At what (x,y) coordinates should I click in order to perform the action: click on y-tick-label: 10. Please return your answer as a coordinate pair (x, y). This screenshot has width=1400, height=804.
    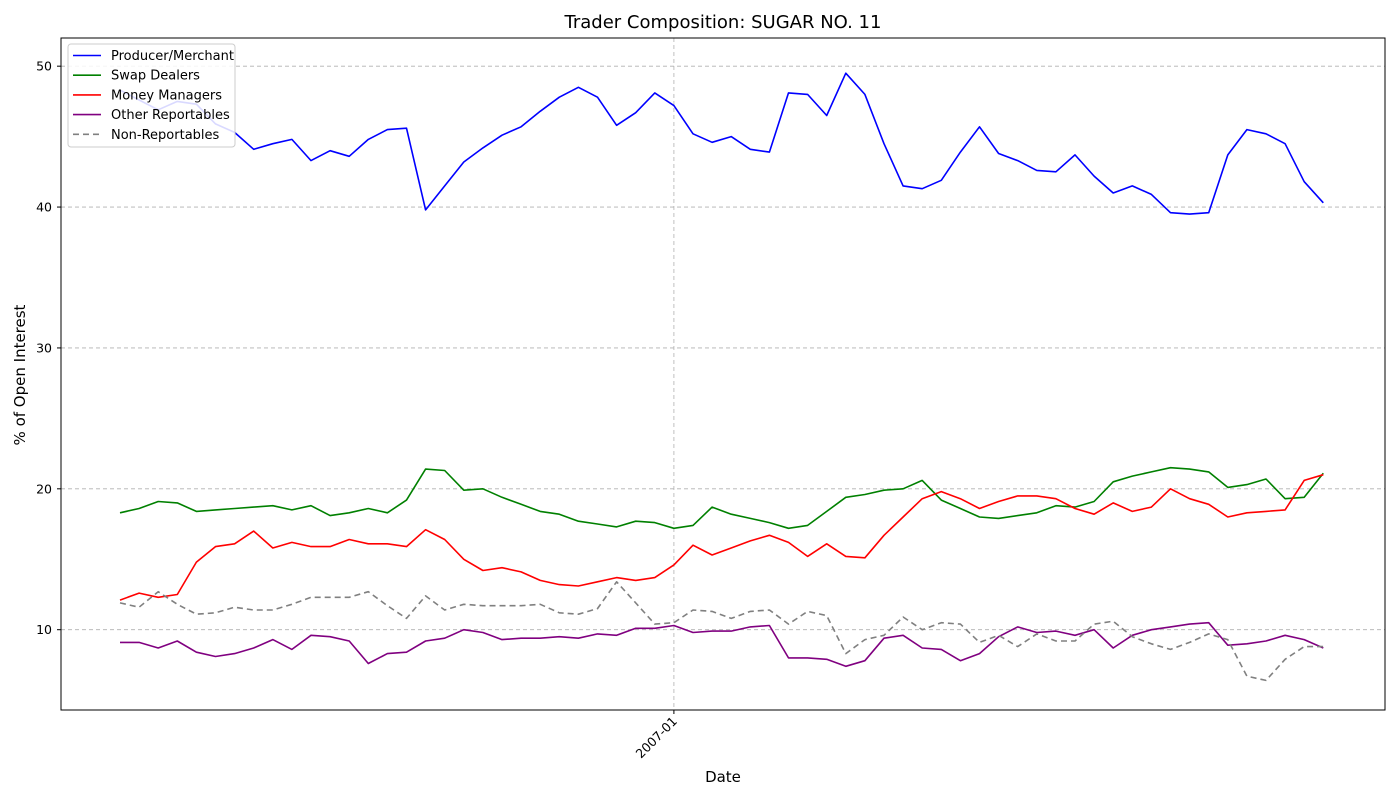
    Looking at the image, I should click on (44, 629).